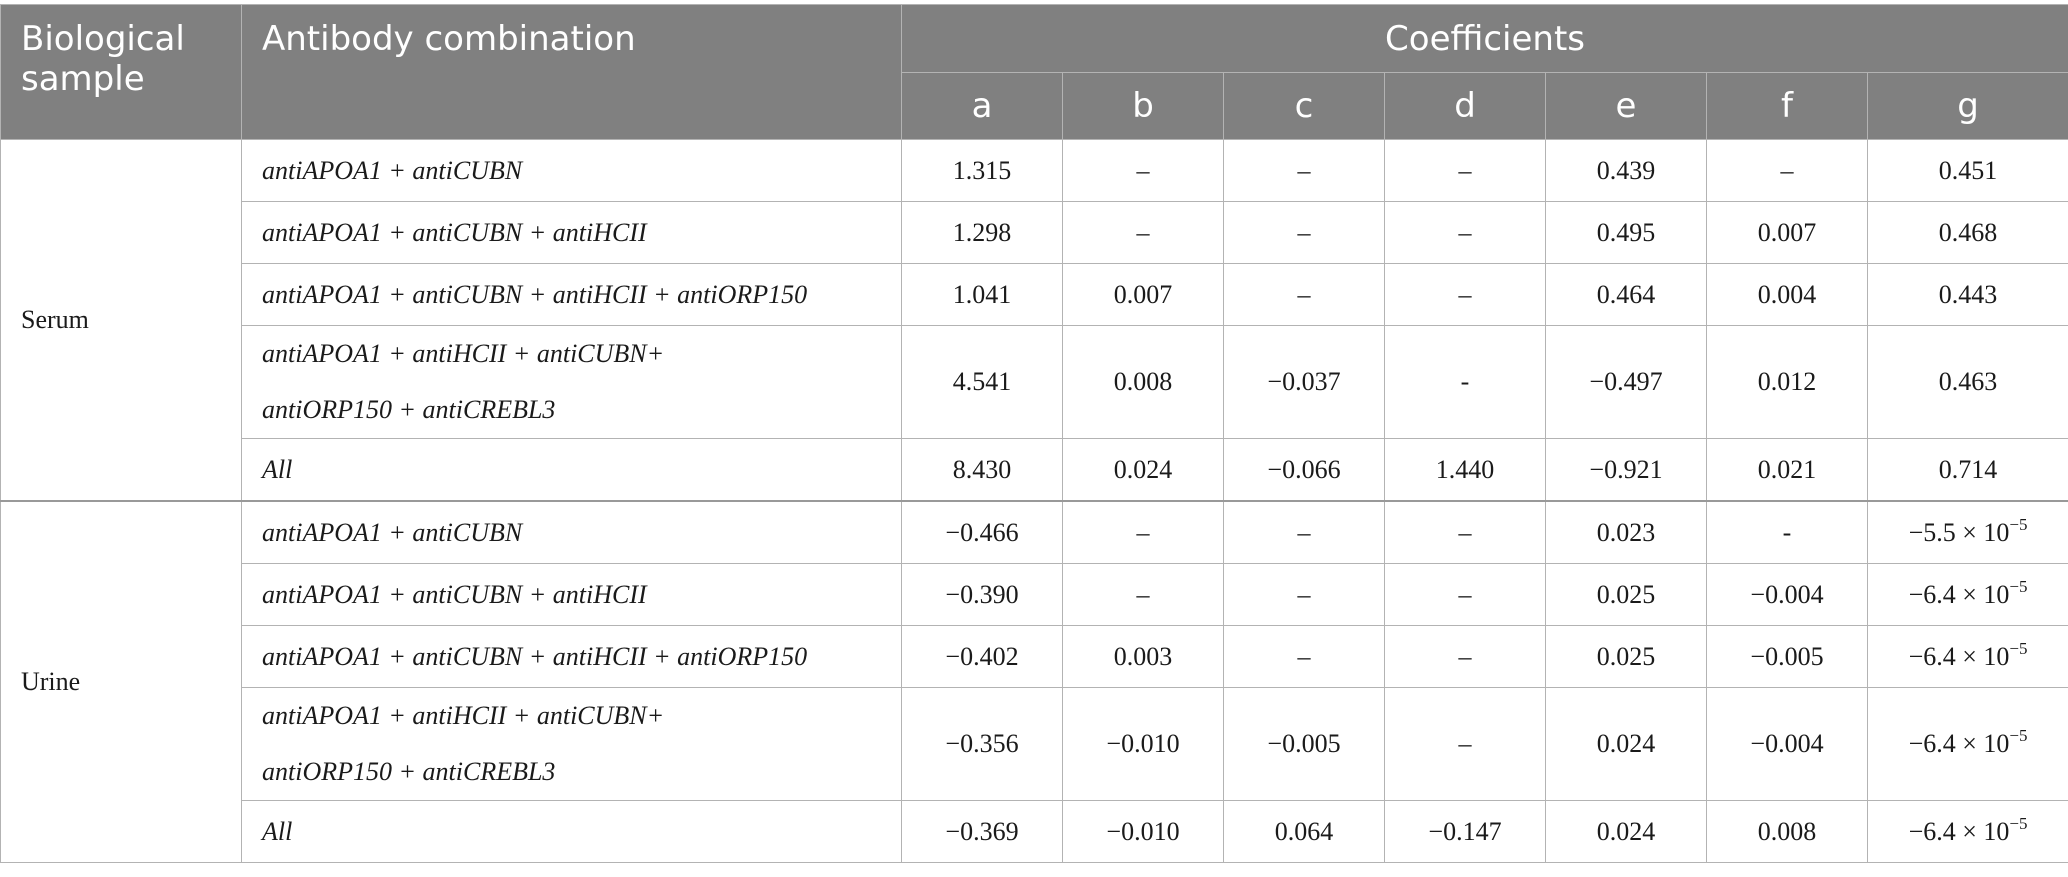 Image resolution: width=2068 pixels, height=877 pixels. I want to click on coefficient-e-cell: 0.024, so click(1626, 831).